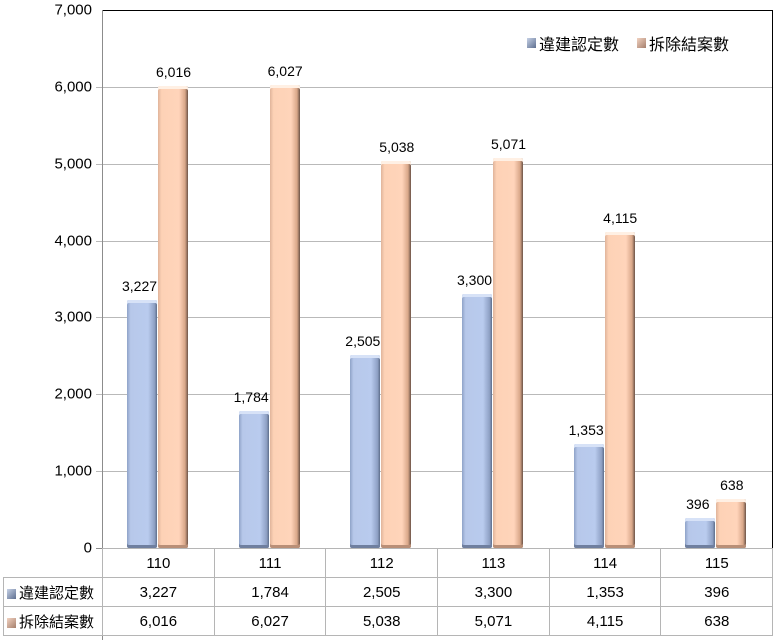  Describe the element at coordinates (102, 325) in the screenshot. I see `y-axis-line` at that location.